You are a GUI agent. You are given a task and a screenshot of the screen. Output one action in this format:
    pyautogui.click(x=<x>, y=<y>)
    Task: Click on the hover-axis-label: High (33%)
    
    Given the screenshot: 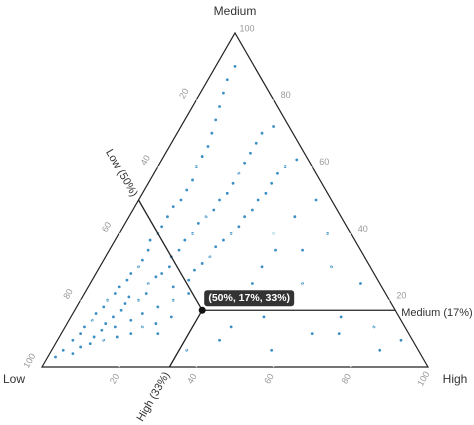 What is the action you would take?
    pyautogui.click(x=154, y=397)
    